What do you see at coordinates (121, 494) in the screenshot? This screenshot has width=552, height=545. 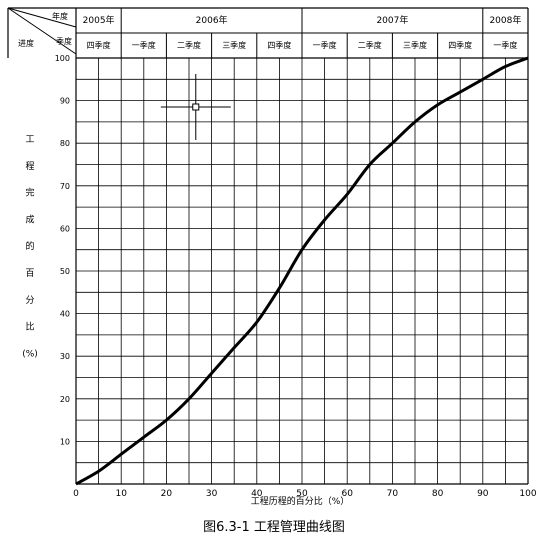 I see `x-tick-label: 10` at bounding box center [121, 494].